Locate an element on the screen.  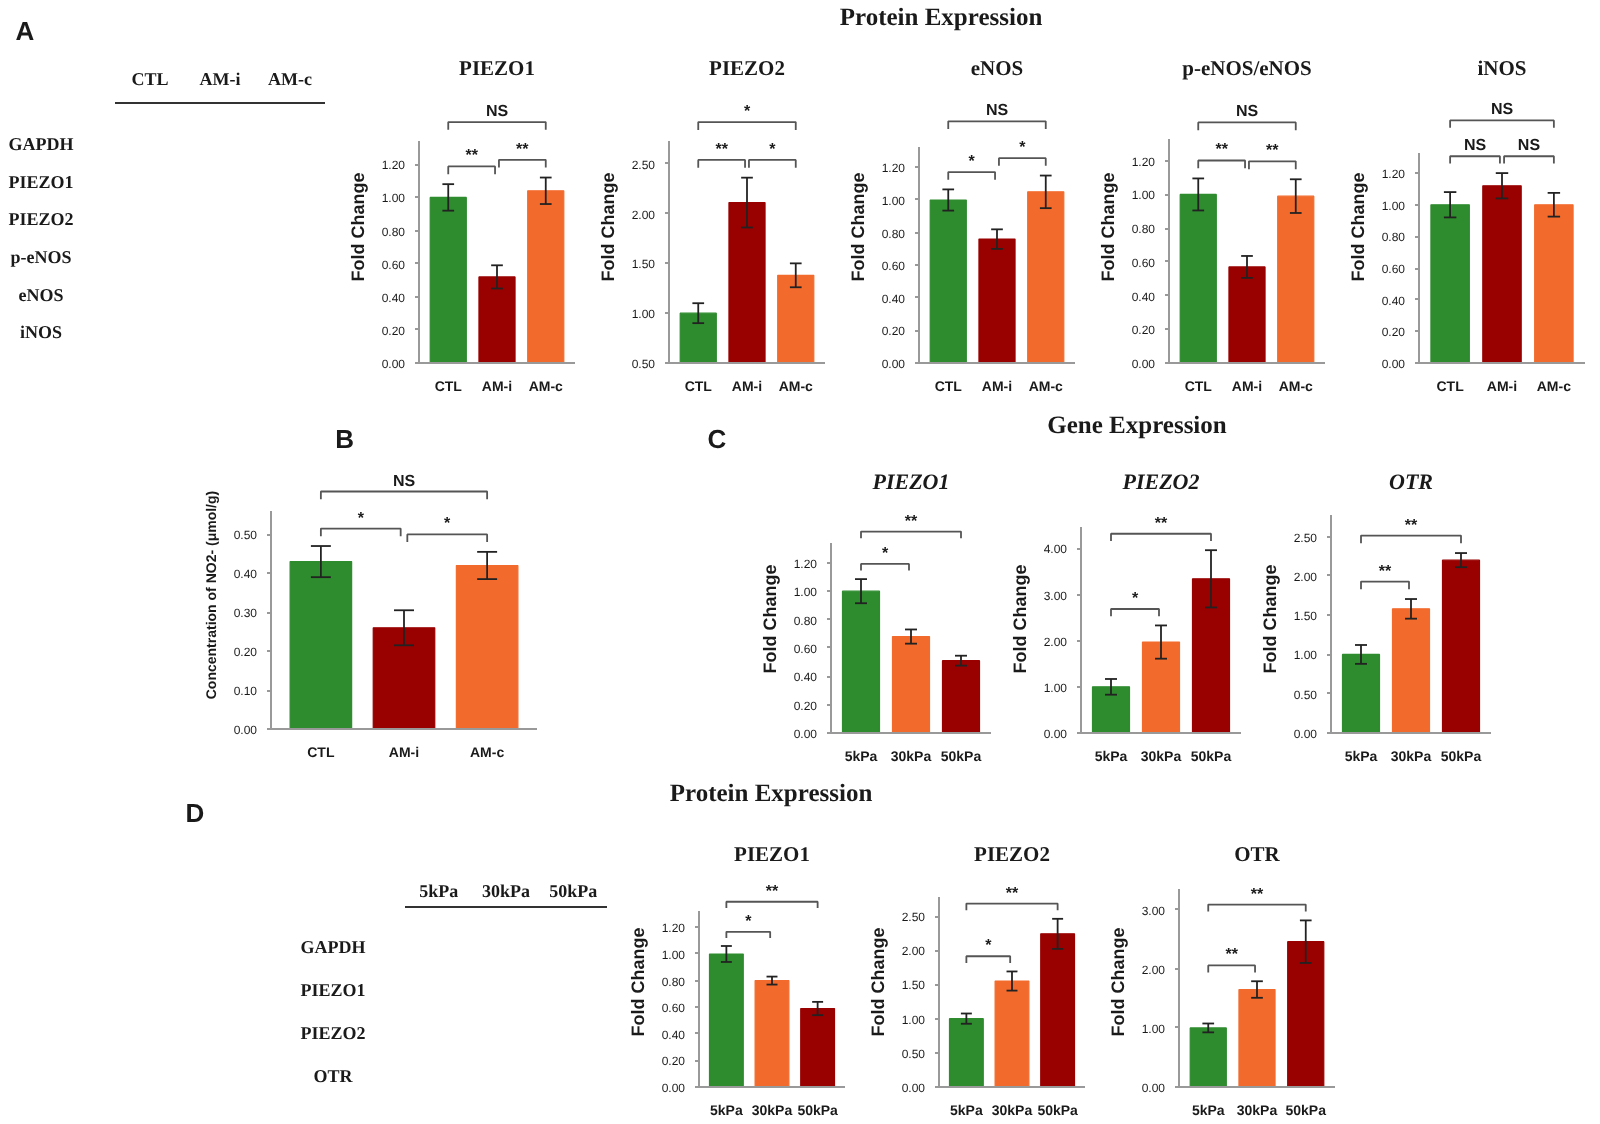
chart-title: p-eNOS/eNOS is located at coordinates (1247, 70).